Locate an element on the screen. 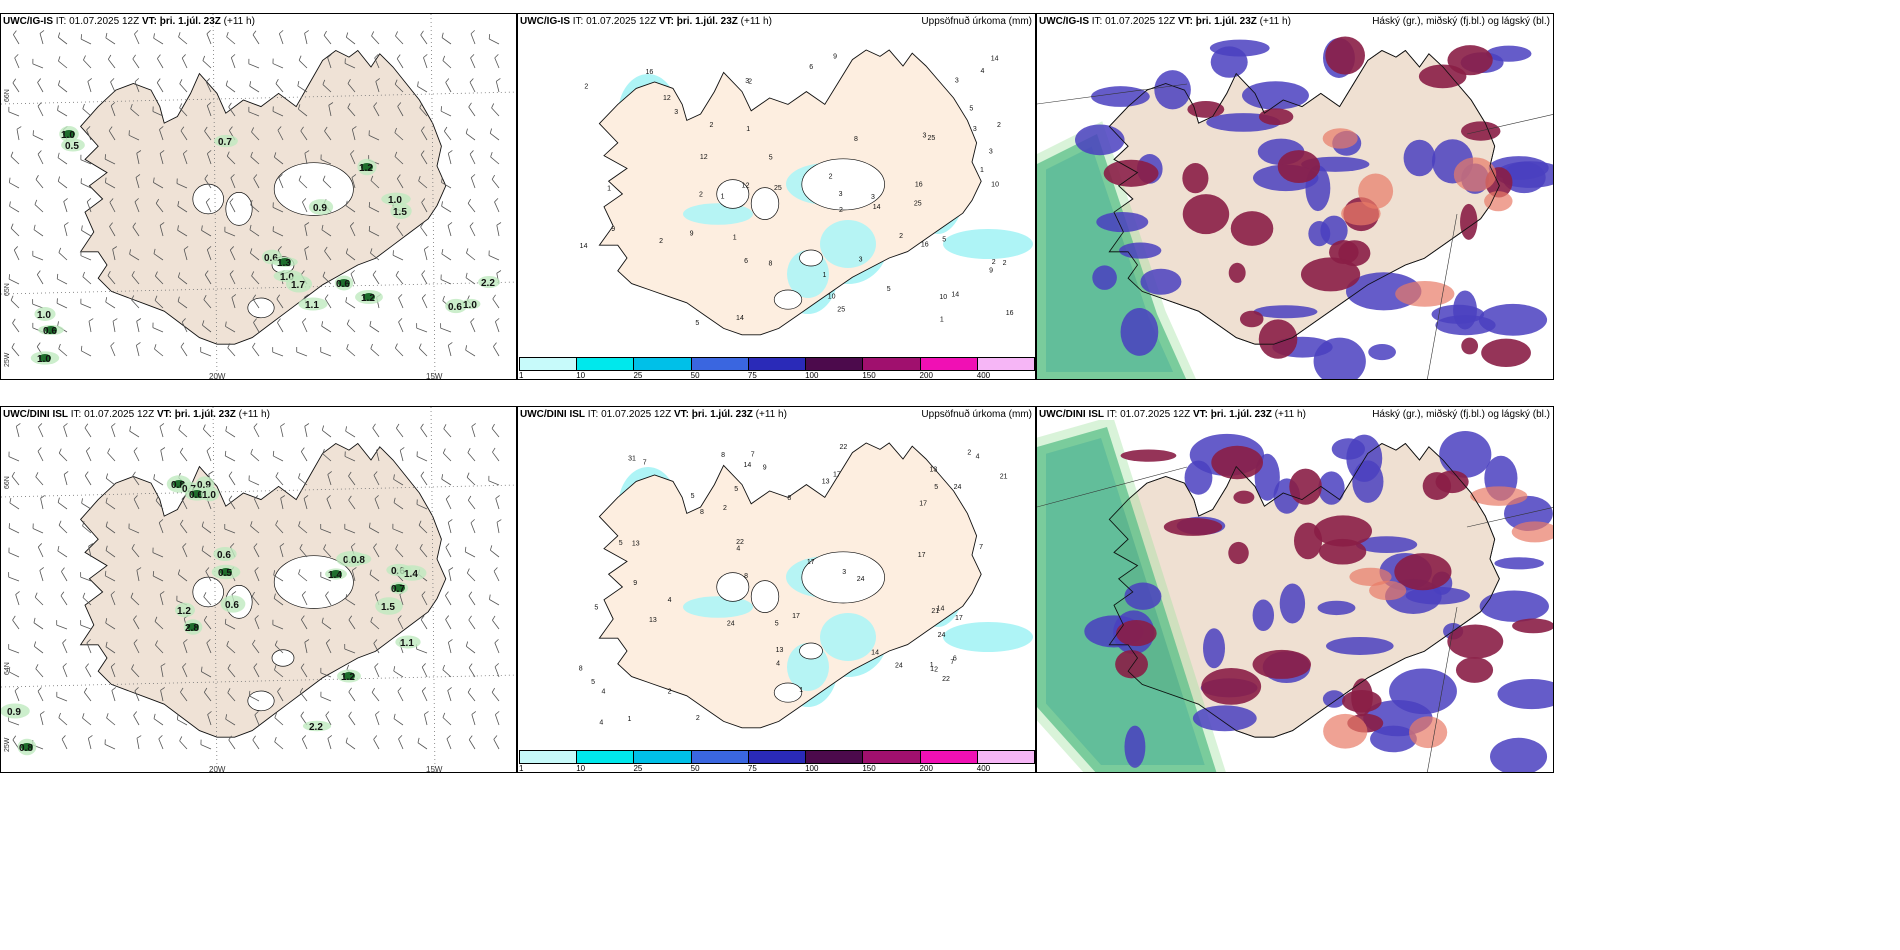  precip-value: 4 is located at coordinates (982, 71).